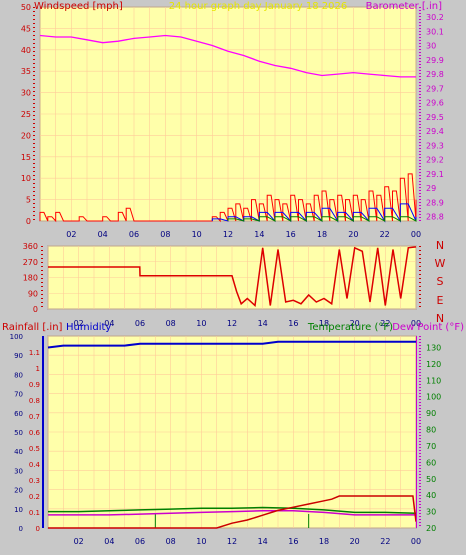 The width and height of the screenshot is (466, 555). Describe the element at coordinates (431, 46) in the screenshot. I see `barometer-tick-label: 30` at that location.